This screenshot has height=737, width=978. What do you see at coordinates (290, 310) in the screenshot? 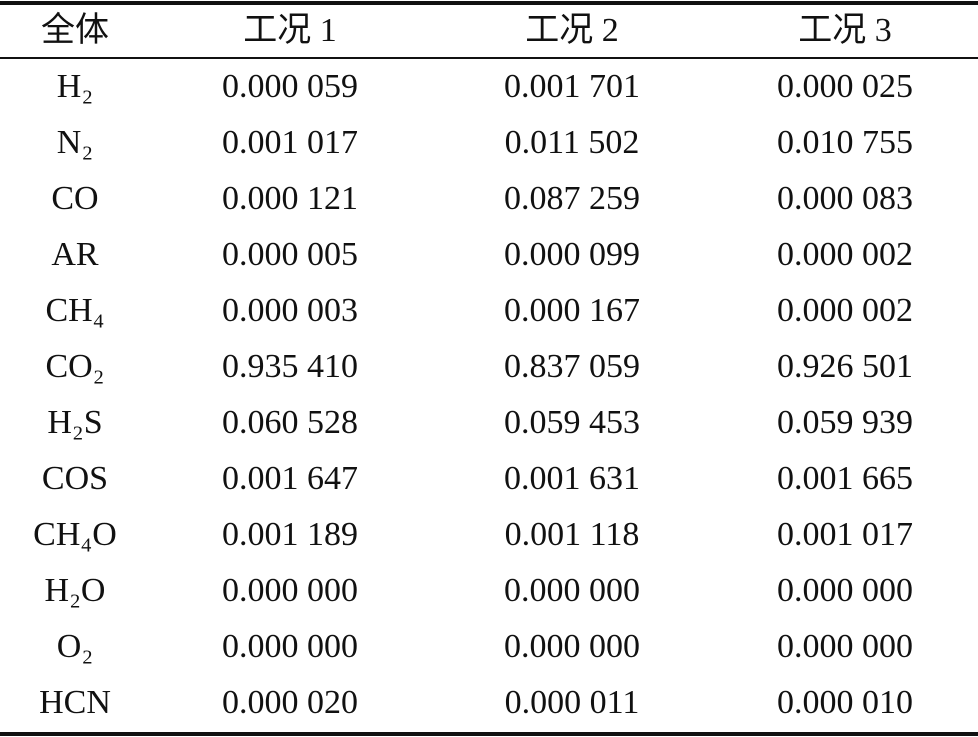
I see `value-cell: 0.000 003` at bounding box center [290, 310].